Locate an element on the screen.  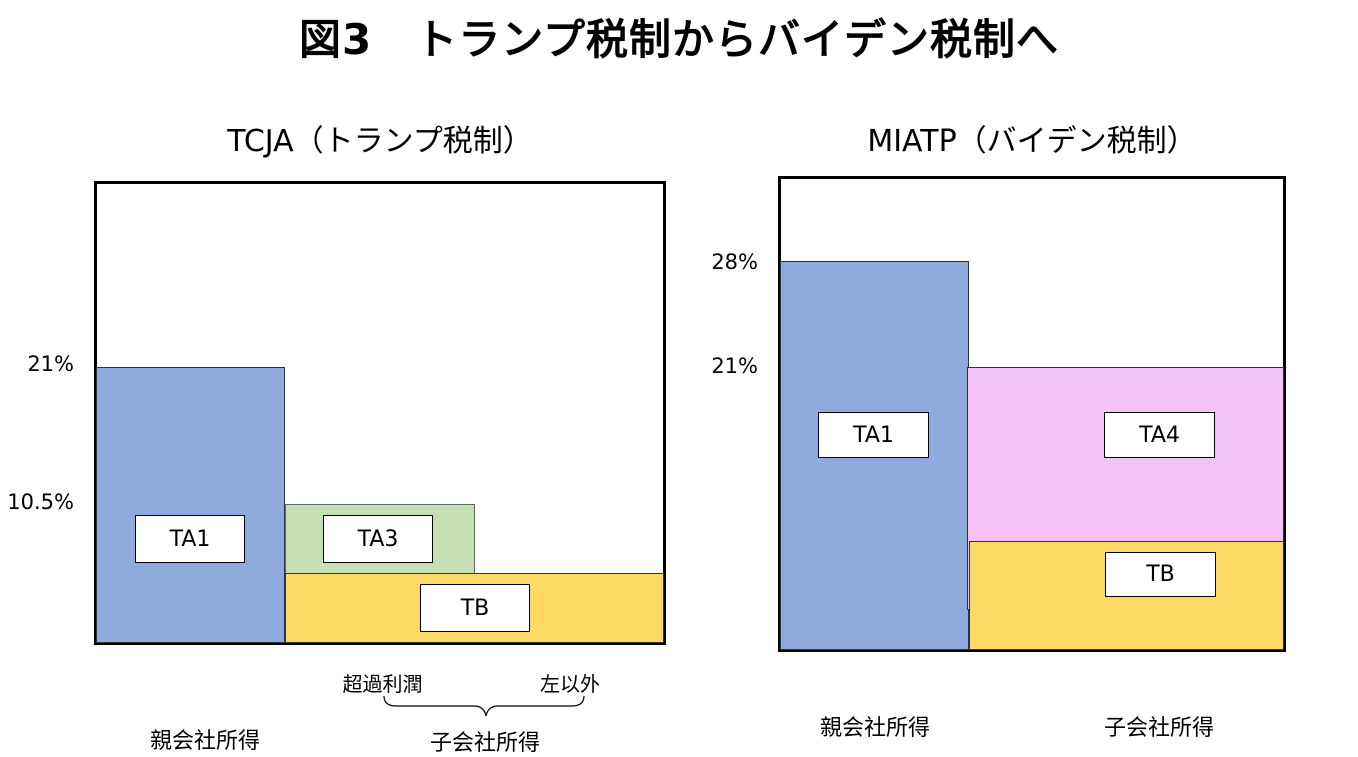
figure-title: 図3 トランプ税制からバイデン税制へ is located at coordinates (679, 39).